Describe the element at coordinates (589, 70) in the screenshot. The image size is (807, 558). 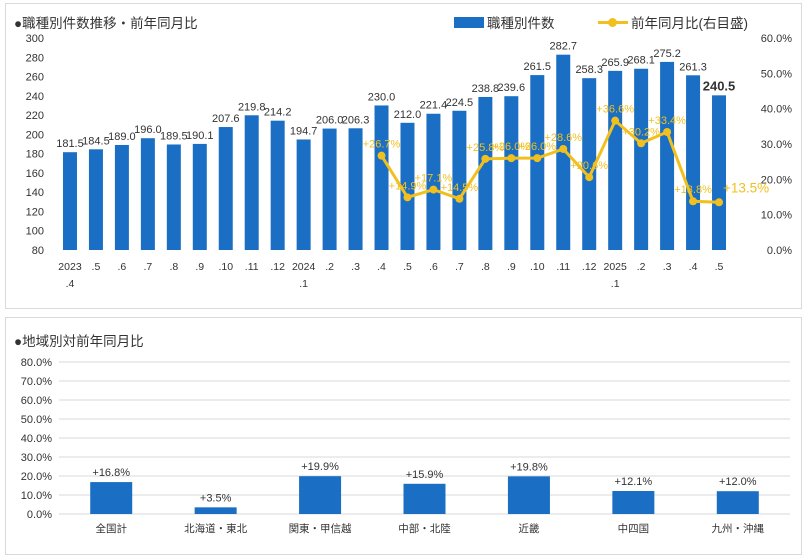
I see `bar-value-label: 258.3` at that location.